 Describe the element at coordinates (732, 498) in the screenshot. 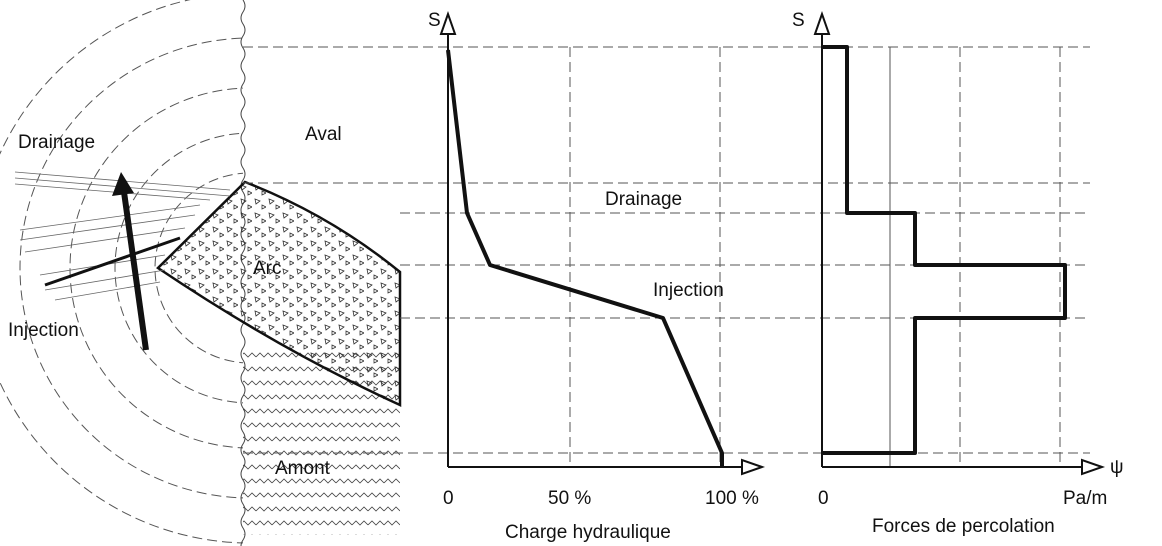

I see `tick-label: 100 %` at that location.